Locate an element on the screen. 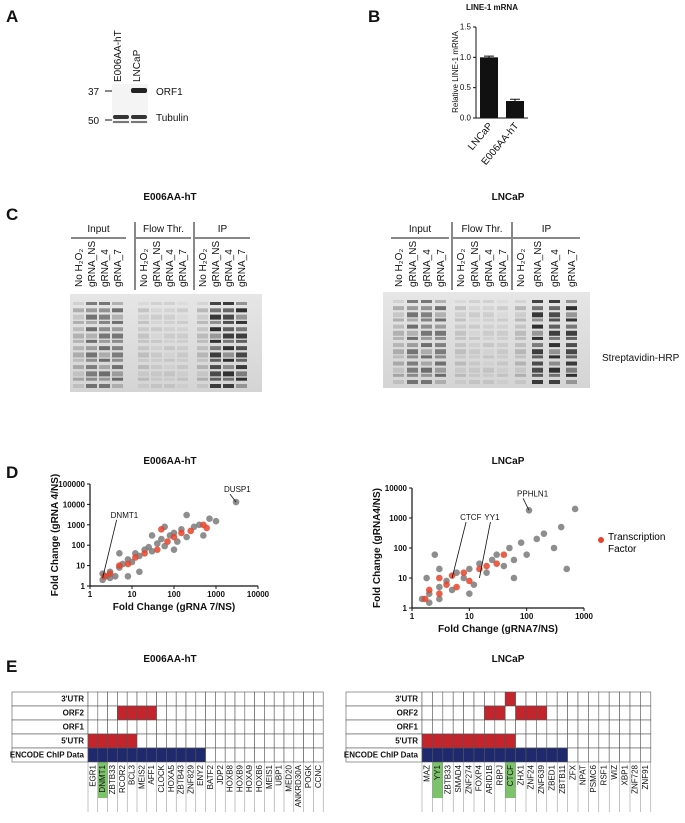 Image resolution: width=685 pixels, height=823 pixels. detection-label: Streptavidin-HRP is located at coordinates (641, 358).